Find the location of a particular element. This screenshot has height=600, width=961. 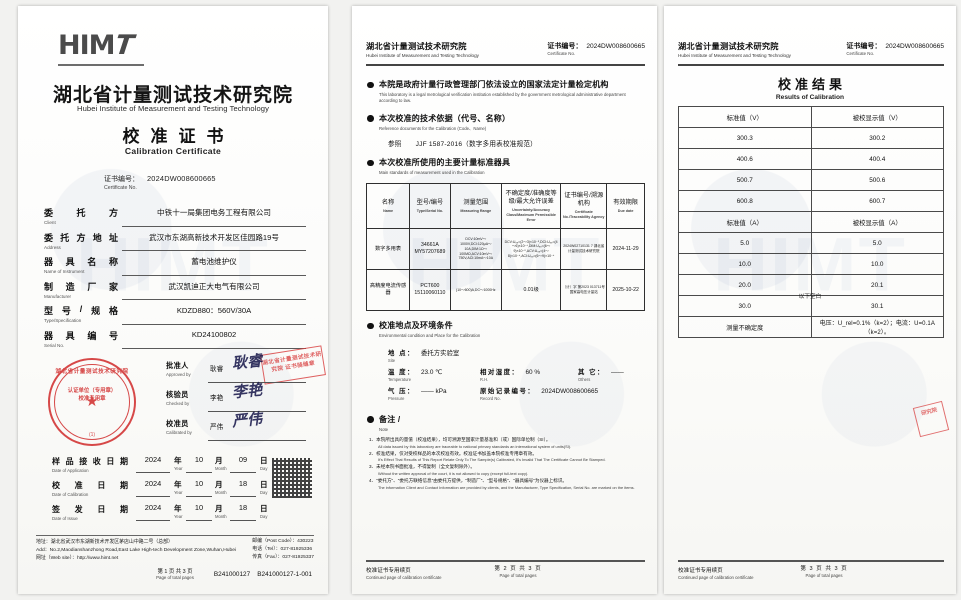

date-unit-day-3: 日 is located at coordinates (264, 508).